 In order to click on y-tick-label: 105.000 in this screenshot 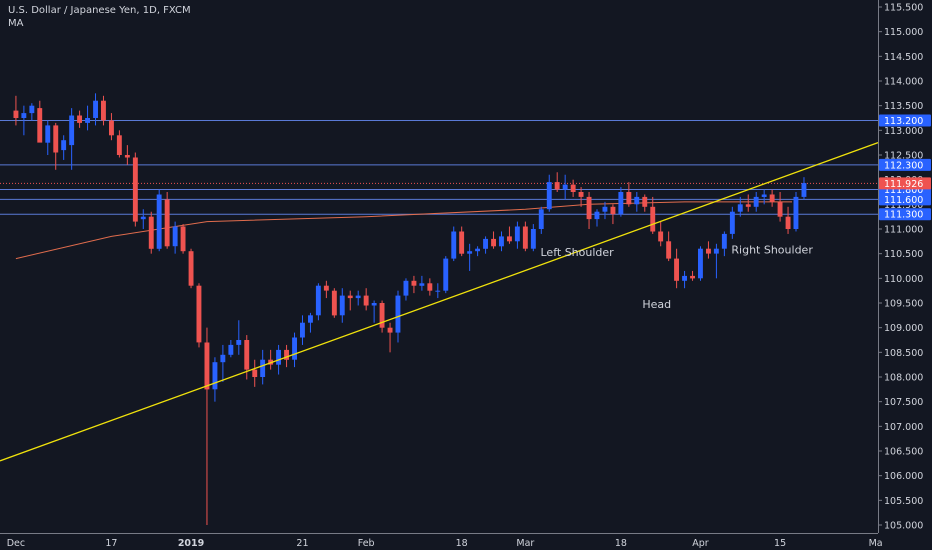, I will do `click(903, 526)`.